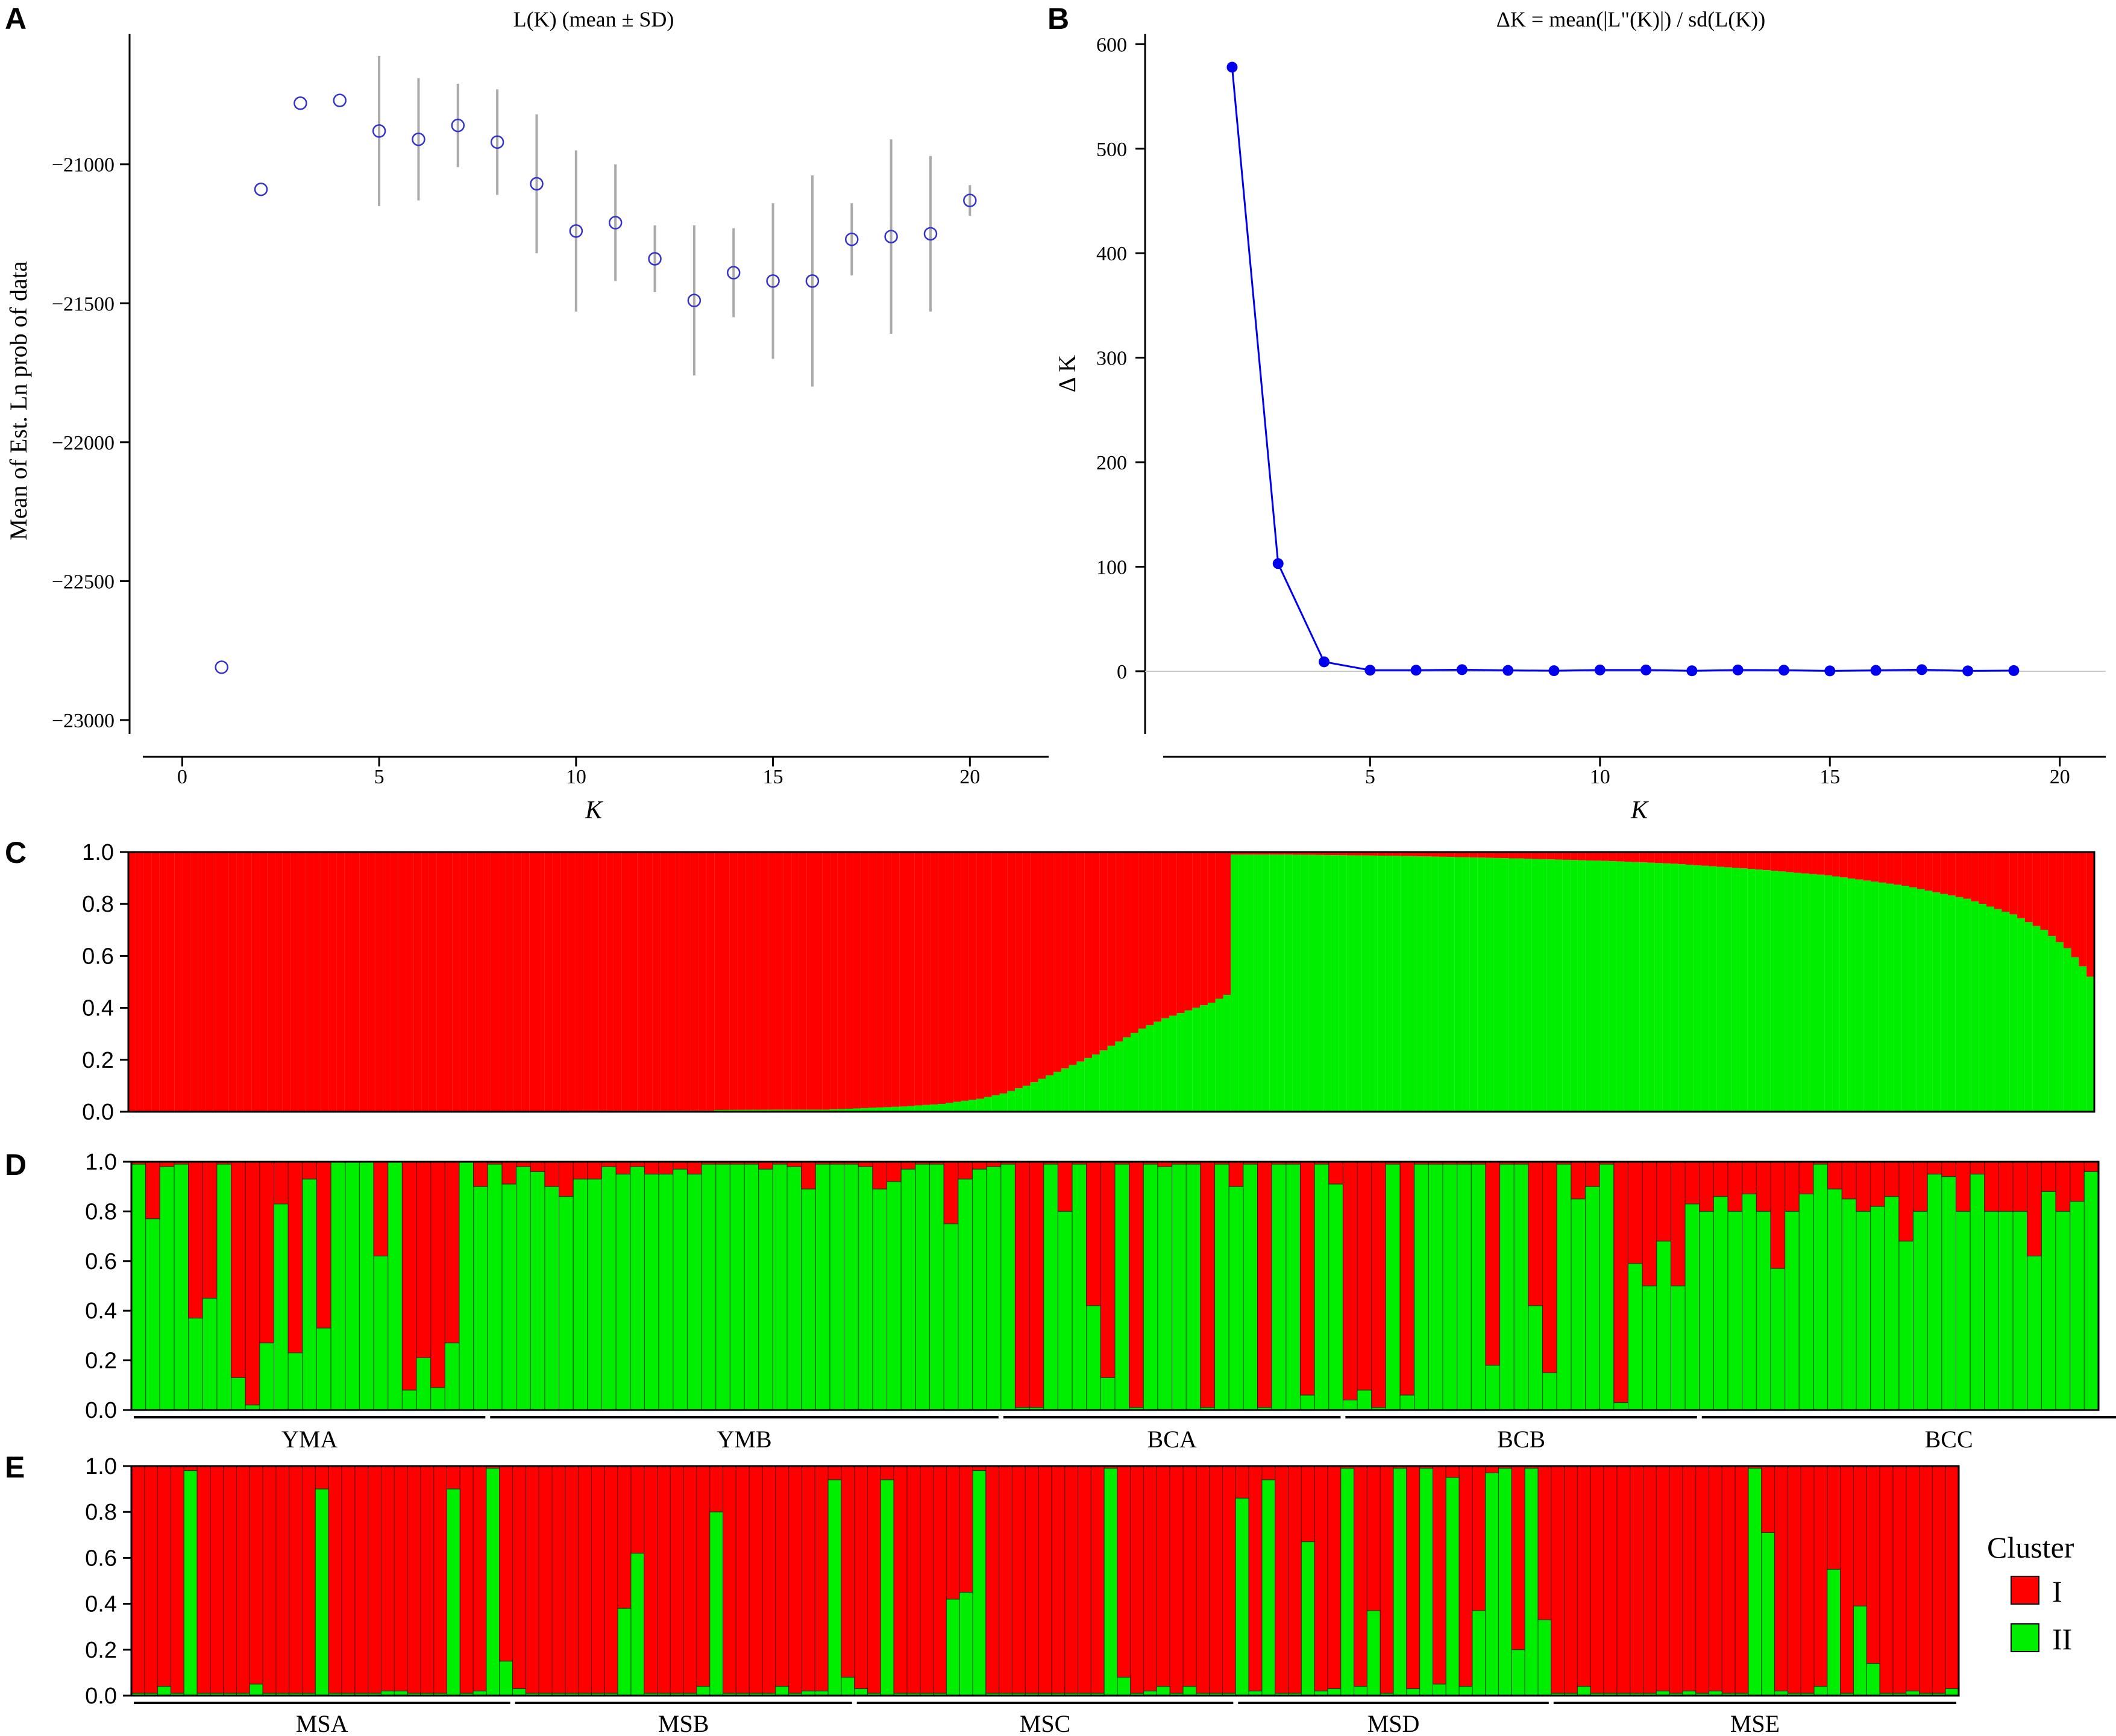  Describe the element at coordinates (1554, 671) in the screenshot. I see `panel-b-point` at that location.